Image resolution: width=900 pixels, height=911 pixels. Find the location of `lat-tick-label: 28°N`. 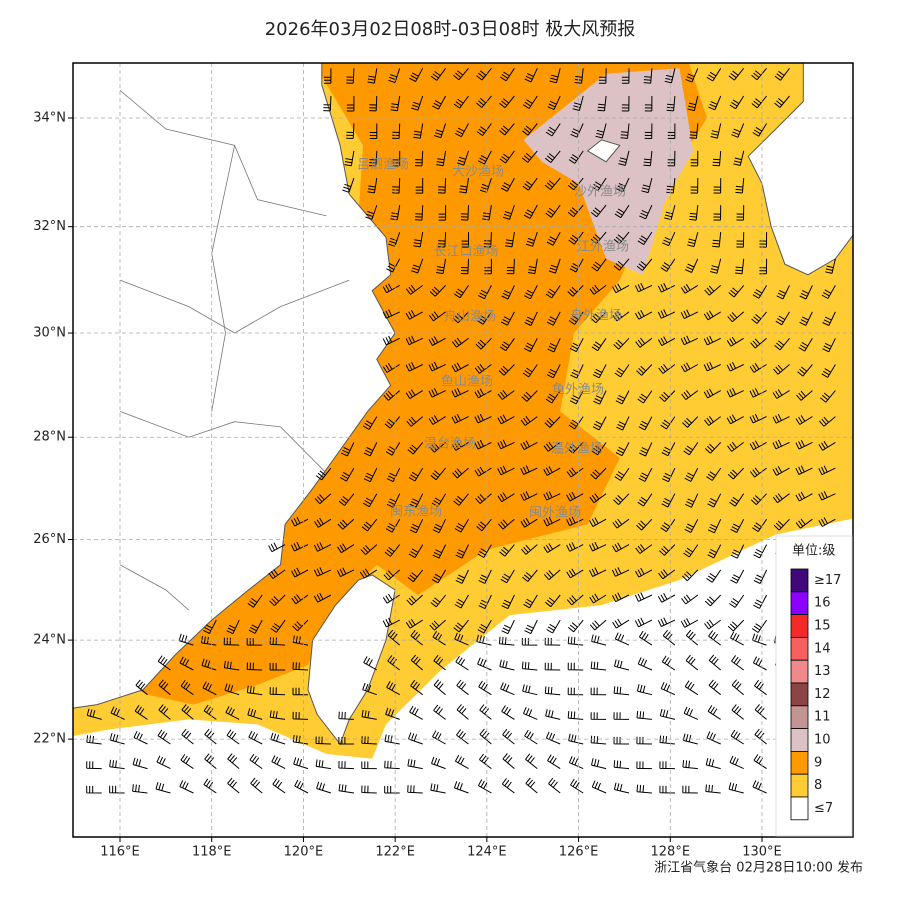

lat-tick-label: 28°N is located at coordinates (49, 437).